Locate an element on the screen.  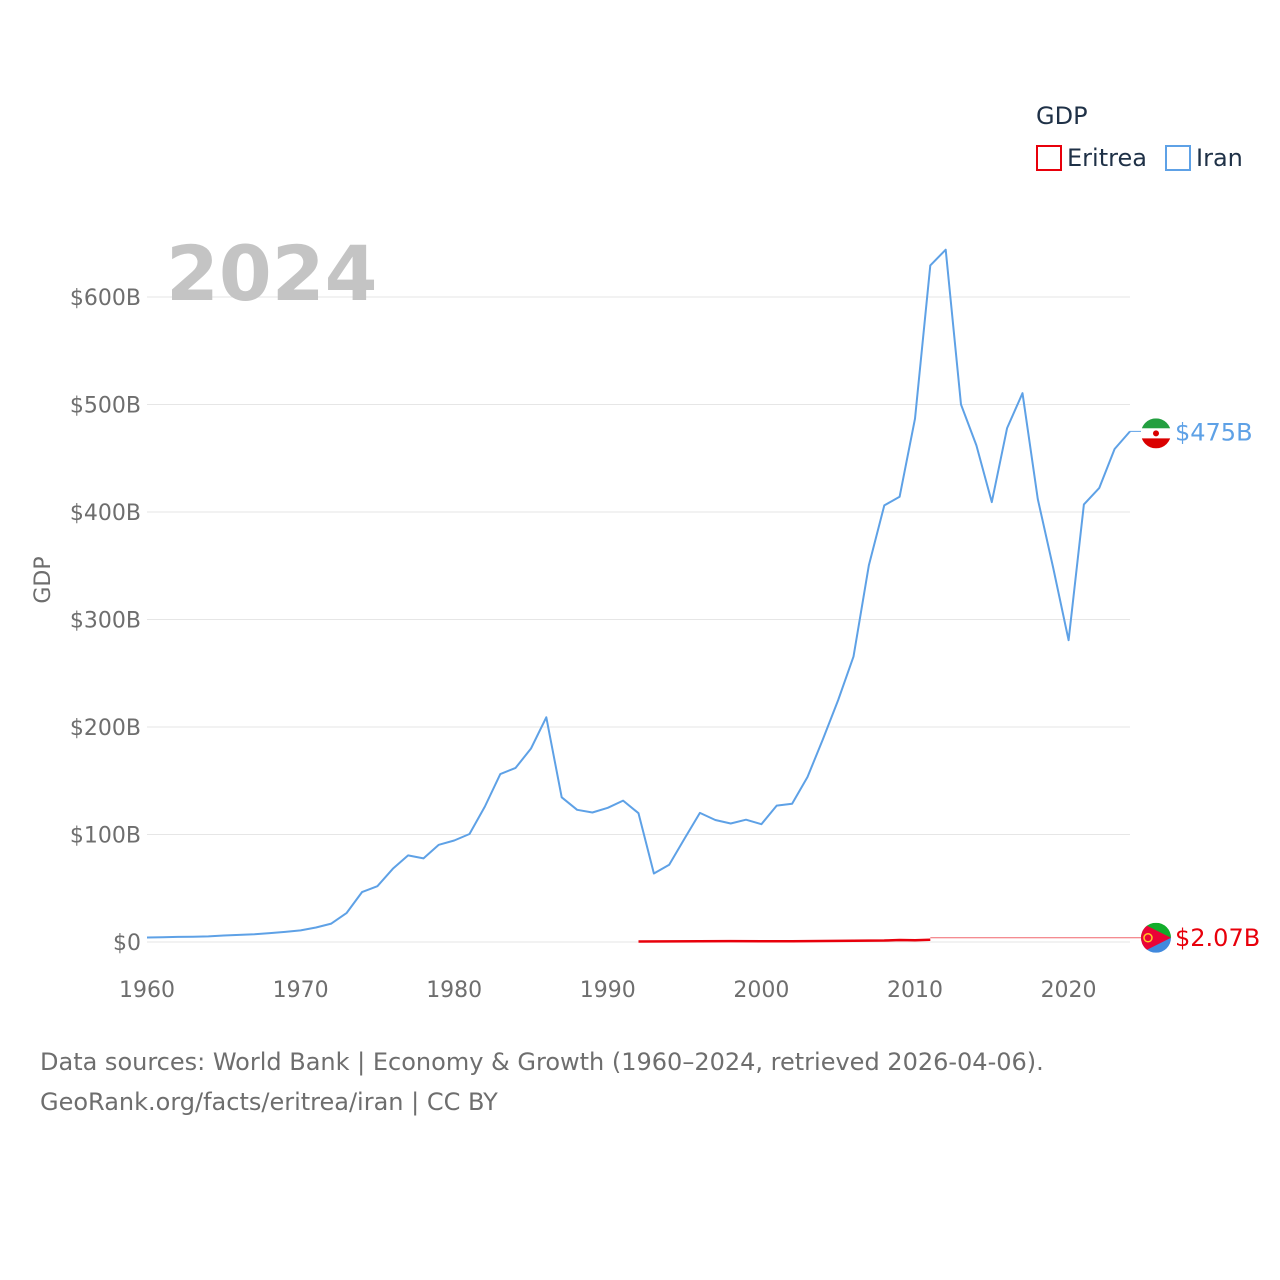
iran-flag-icon is located at coordinates (1156, 433).